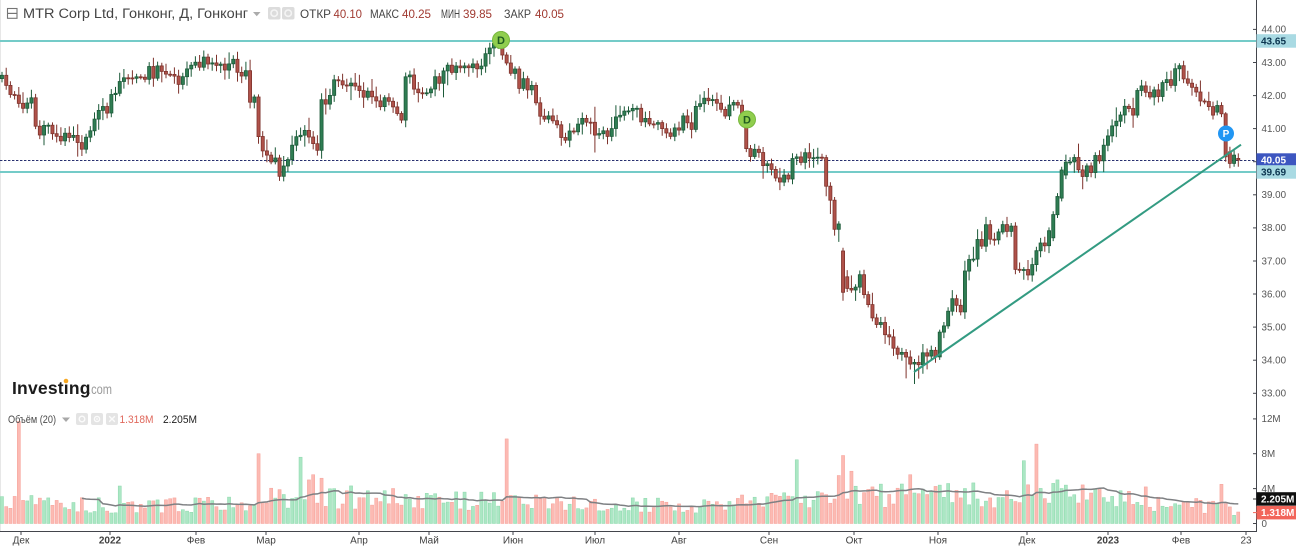  Describe the element at coordinates (513, 541) in the screenshot. I see `svg-text: Июн` at that location.